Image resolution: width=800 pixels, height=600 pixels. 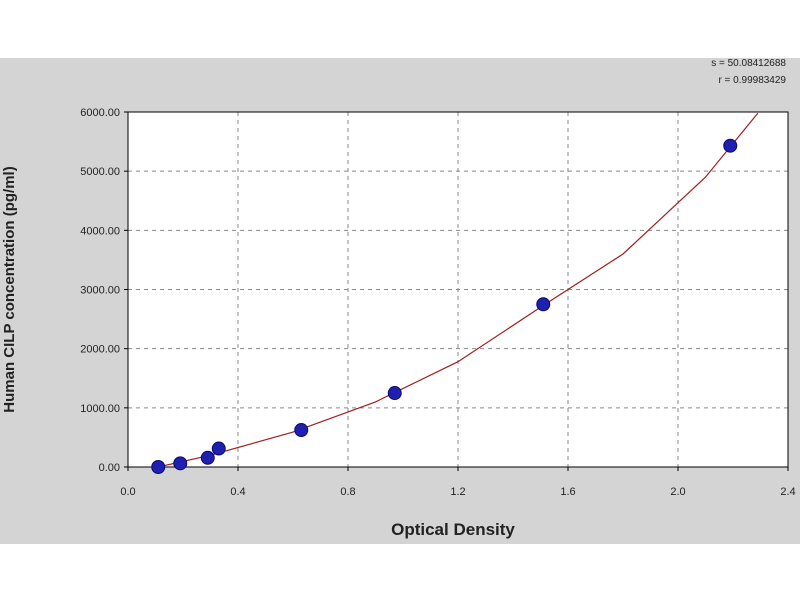 I want to click on x-tick-label: 2.0, so click(x=677, y=492).